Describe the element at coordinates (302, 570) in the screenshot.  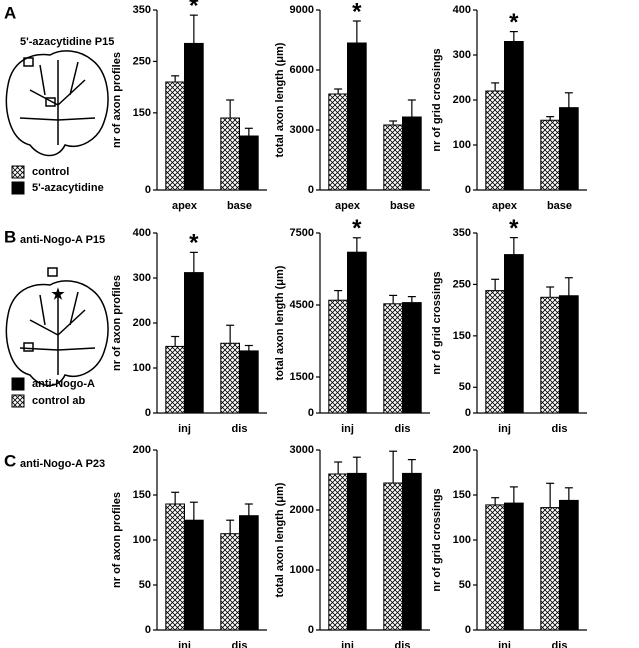
I see `y-tick-label: 1000` at that location.